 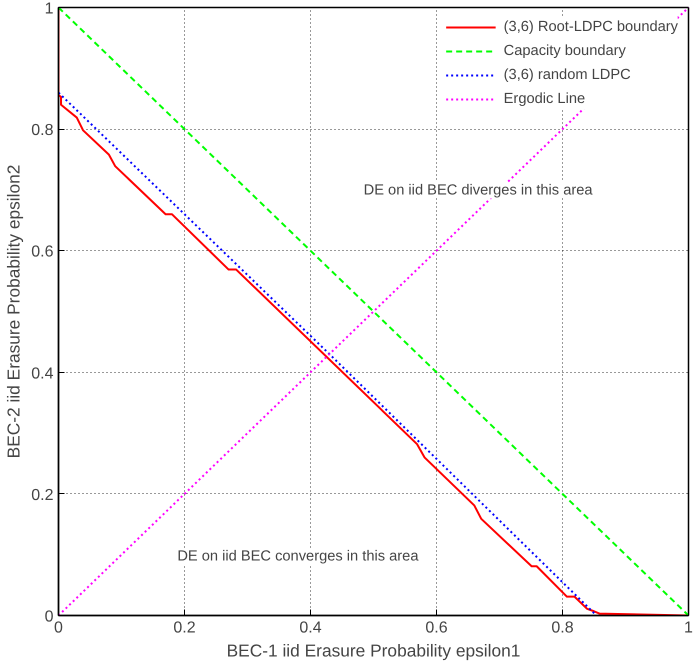 I want to click on y-tick-label: 0.2, so click(x=42, y=495).